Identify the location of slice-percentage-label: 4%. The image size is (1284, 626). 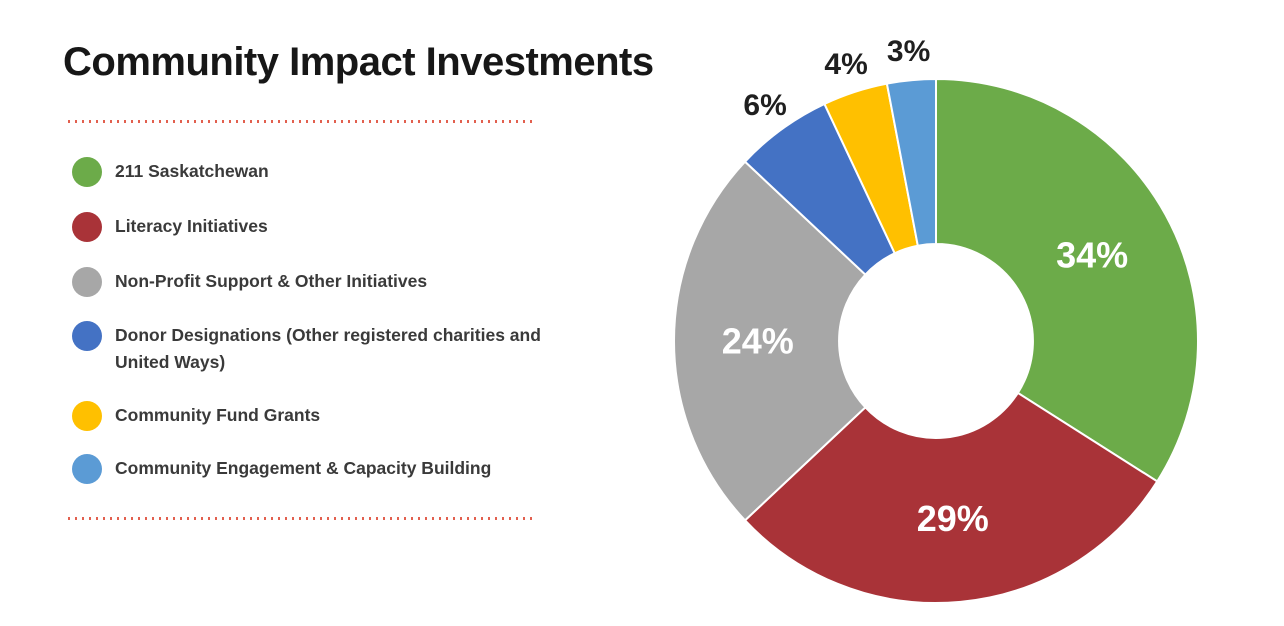
(845, 64).